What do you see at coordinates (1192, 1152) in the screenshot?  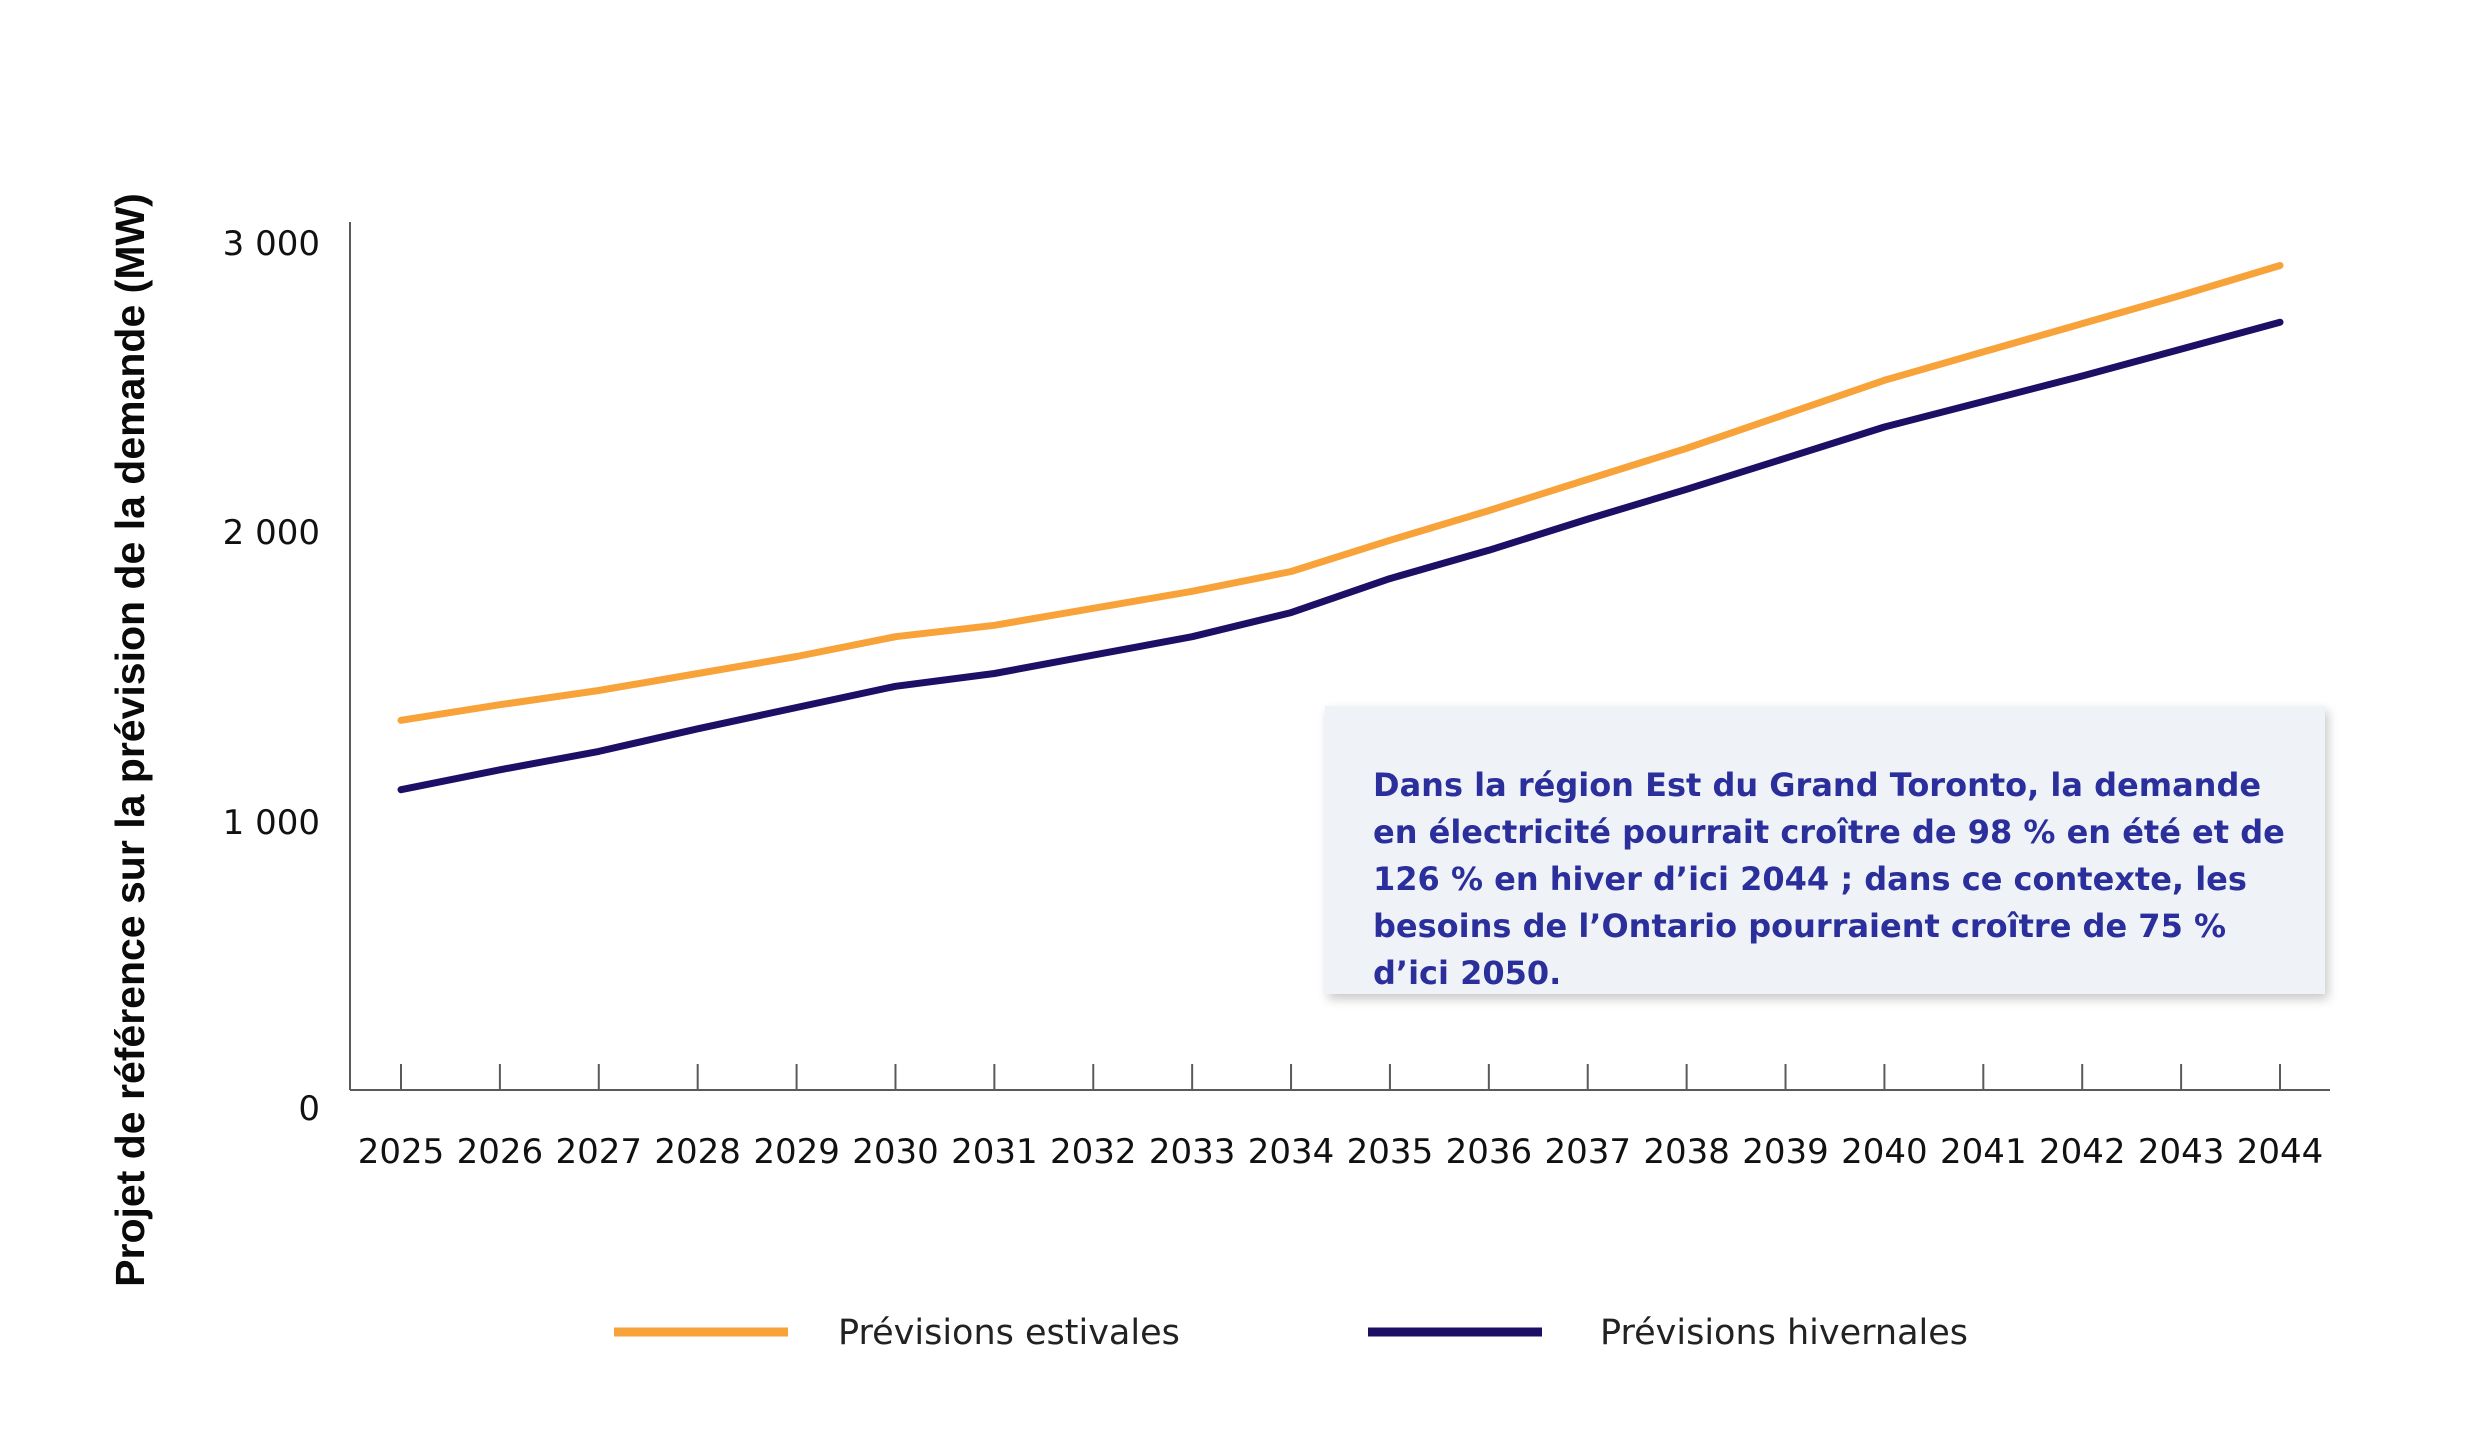 I see `x-tick-label: 2033` at bounding box center [1192, 1152].